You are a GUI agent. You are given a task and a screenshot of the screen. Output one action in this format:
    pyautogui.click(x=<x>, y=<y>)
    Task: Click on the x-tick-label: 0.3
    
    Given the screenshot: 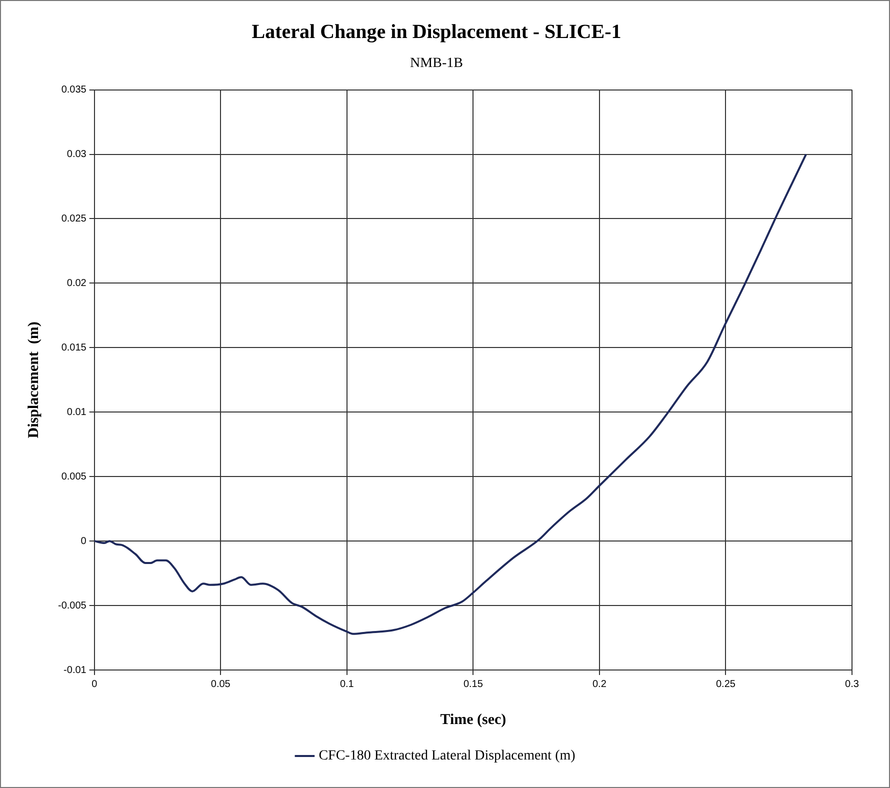 What is the action you would take?
    pyautogui.click(x=852, y=684)
    